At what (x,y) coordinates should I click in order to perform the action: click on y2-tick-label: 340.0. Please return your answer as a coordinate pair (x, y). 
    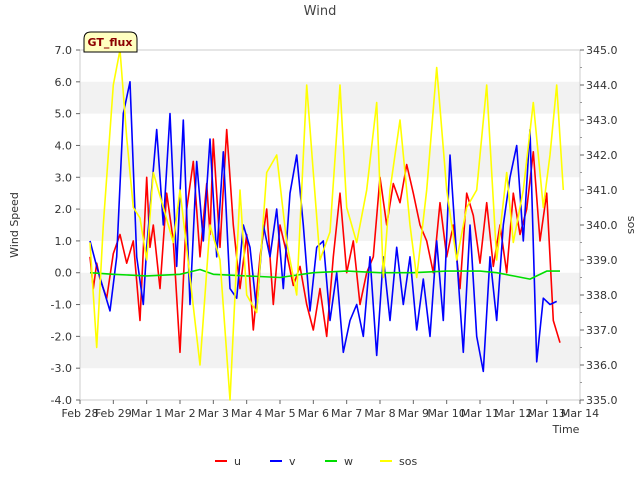
    Looking at the image, I should click on (602, 225).